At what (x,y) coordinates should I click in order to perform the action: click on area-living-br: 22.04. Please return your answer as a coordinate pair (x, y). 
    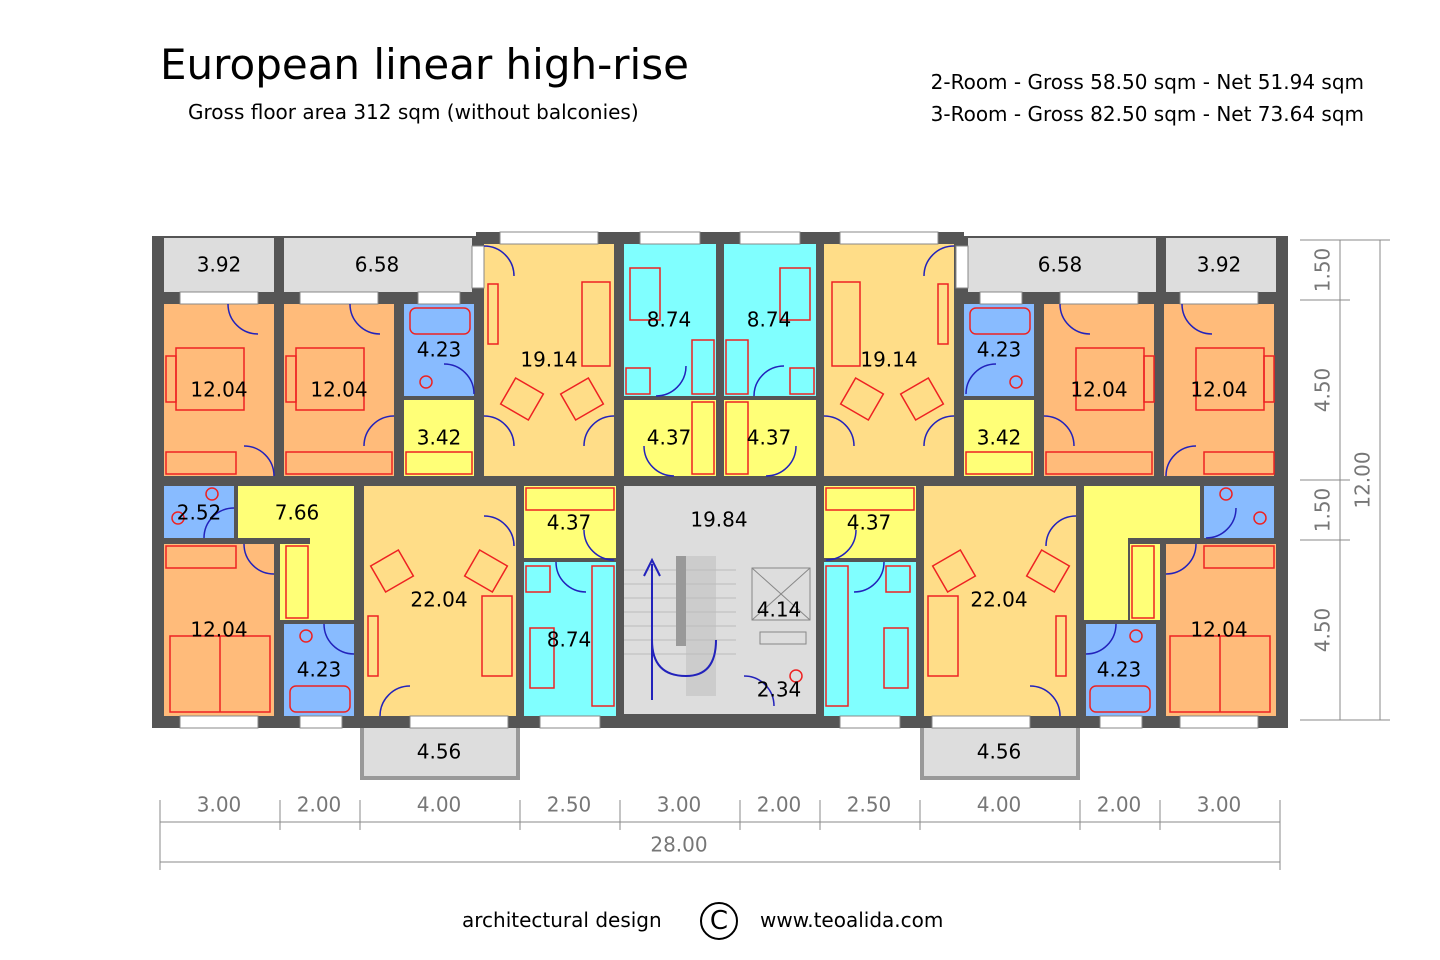
    Looking at the image, I should click on (998, 600).